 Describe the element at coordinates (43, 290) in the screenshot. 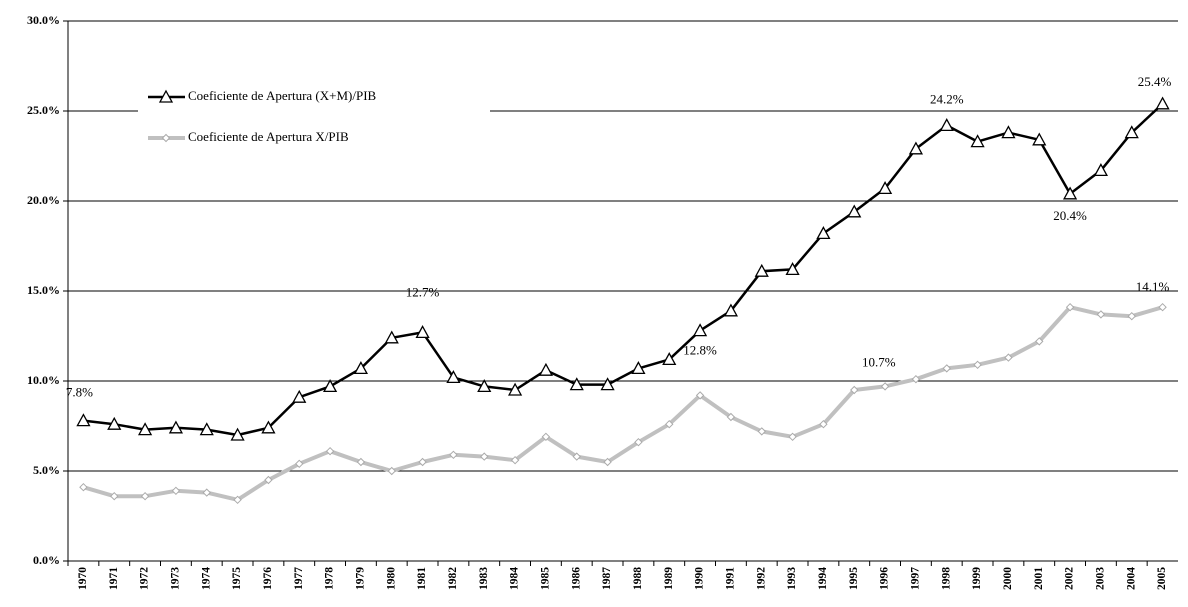

I see `y-tick-label: 15.0%` at that location.